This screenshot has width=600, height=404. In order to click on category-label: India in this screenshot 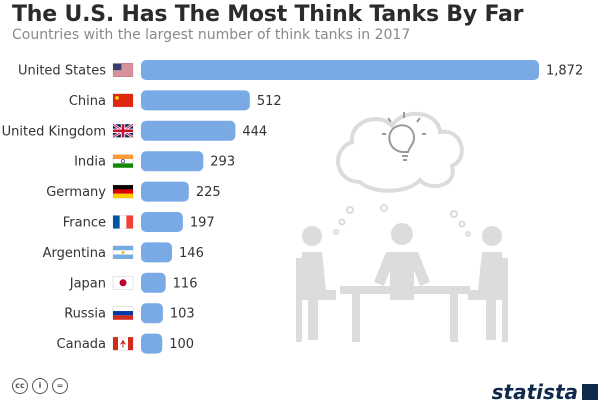, I will do `click(90, 162)`.